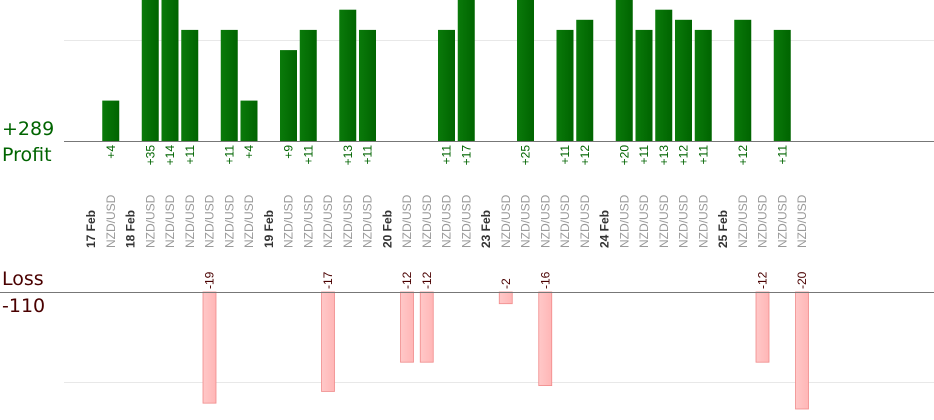 The image size is (934, 420). Describe the element at coordinates (91, 229) in the screenshot. I see `date-label: 17 Feb` at that location.